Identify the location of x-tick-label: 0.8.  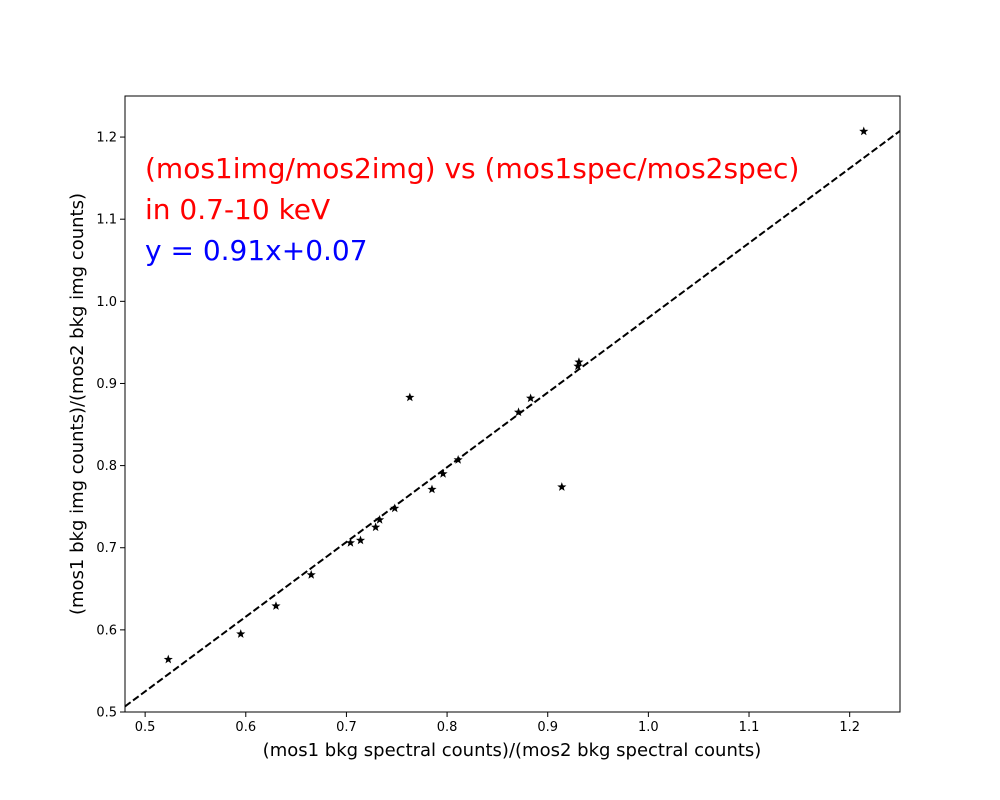
(447, 727).